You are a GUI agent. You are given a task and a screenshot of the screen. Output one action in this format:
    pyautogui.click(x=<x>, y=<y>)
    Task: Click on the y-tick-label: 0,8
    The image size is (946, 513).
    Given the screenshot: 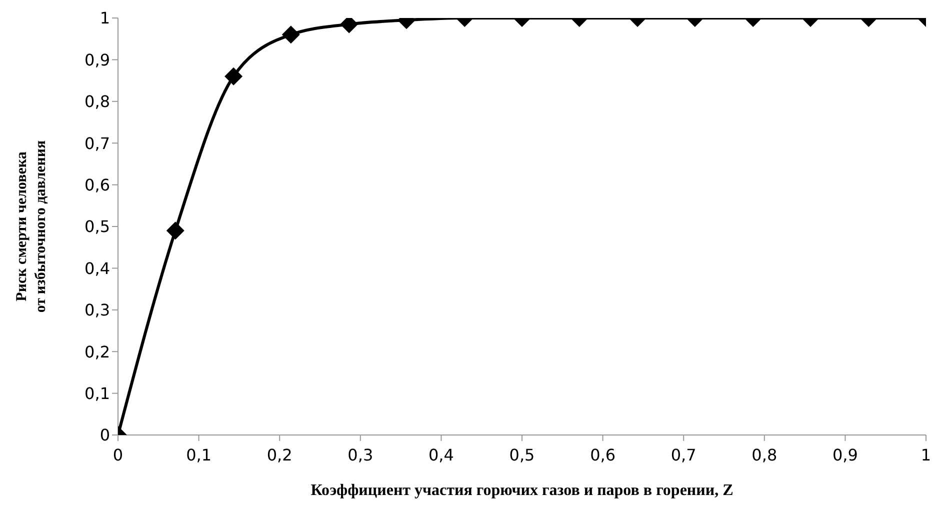 What is the action you would take?
    pyautogui.click(x=97, y=102)
    